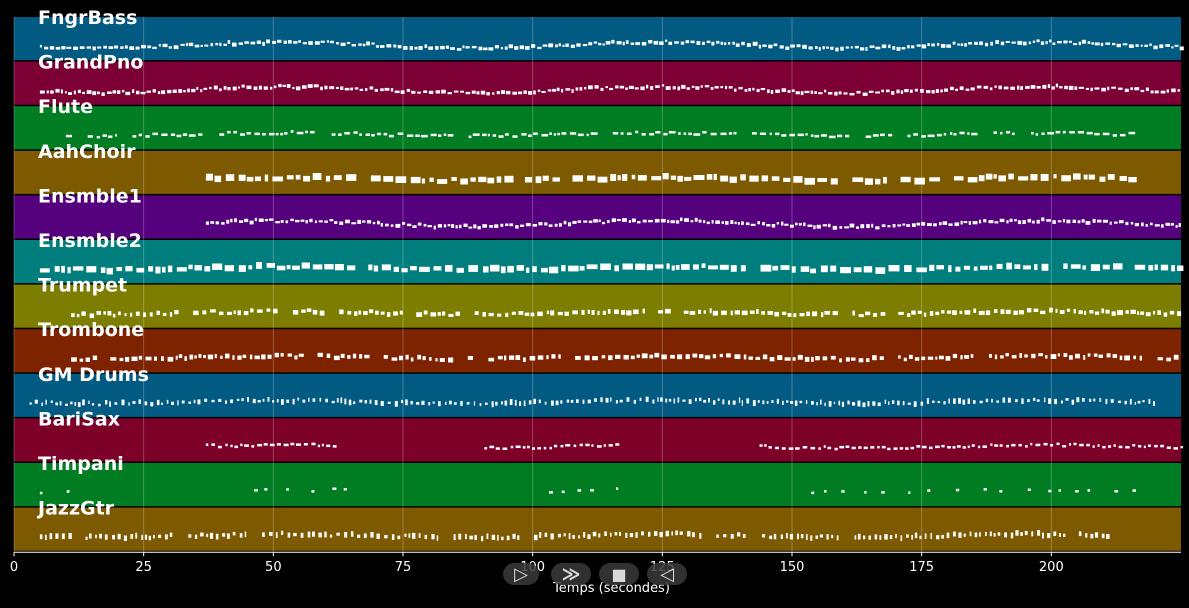  I want to click on play-outline-button: ▷, so click(521, 574).